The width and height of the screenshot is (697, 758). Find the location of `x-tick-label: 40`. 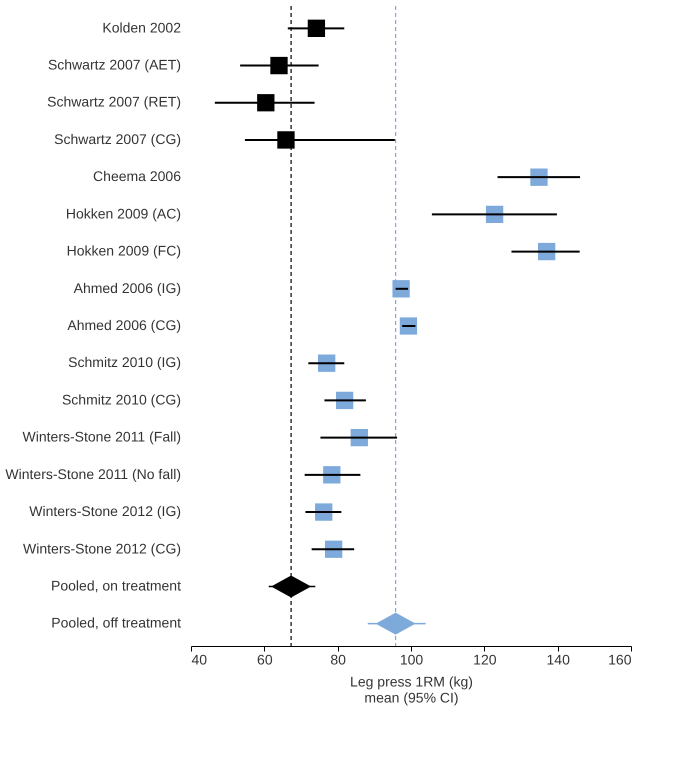

x-tick-label: 40 is located at coordinates (200, 660).